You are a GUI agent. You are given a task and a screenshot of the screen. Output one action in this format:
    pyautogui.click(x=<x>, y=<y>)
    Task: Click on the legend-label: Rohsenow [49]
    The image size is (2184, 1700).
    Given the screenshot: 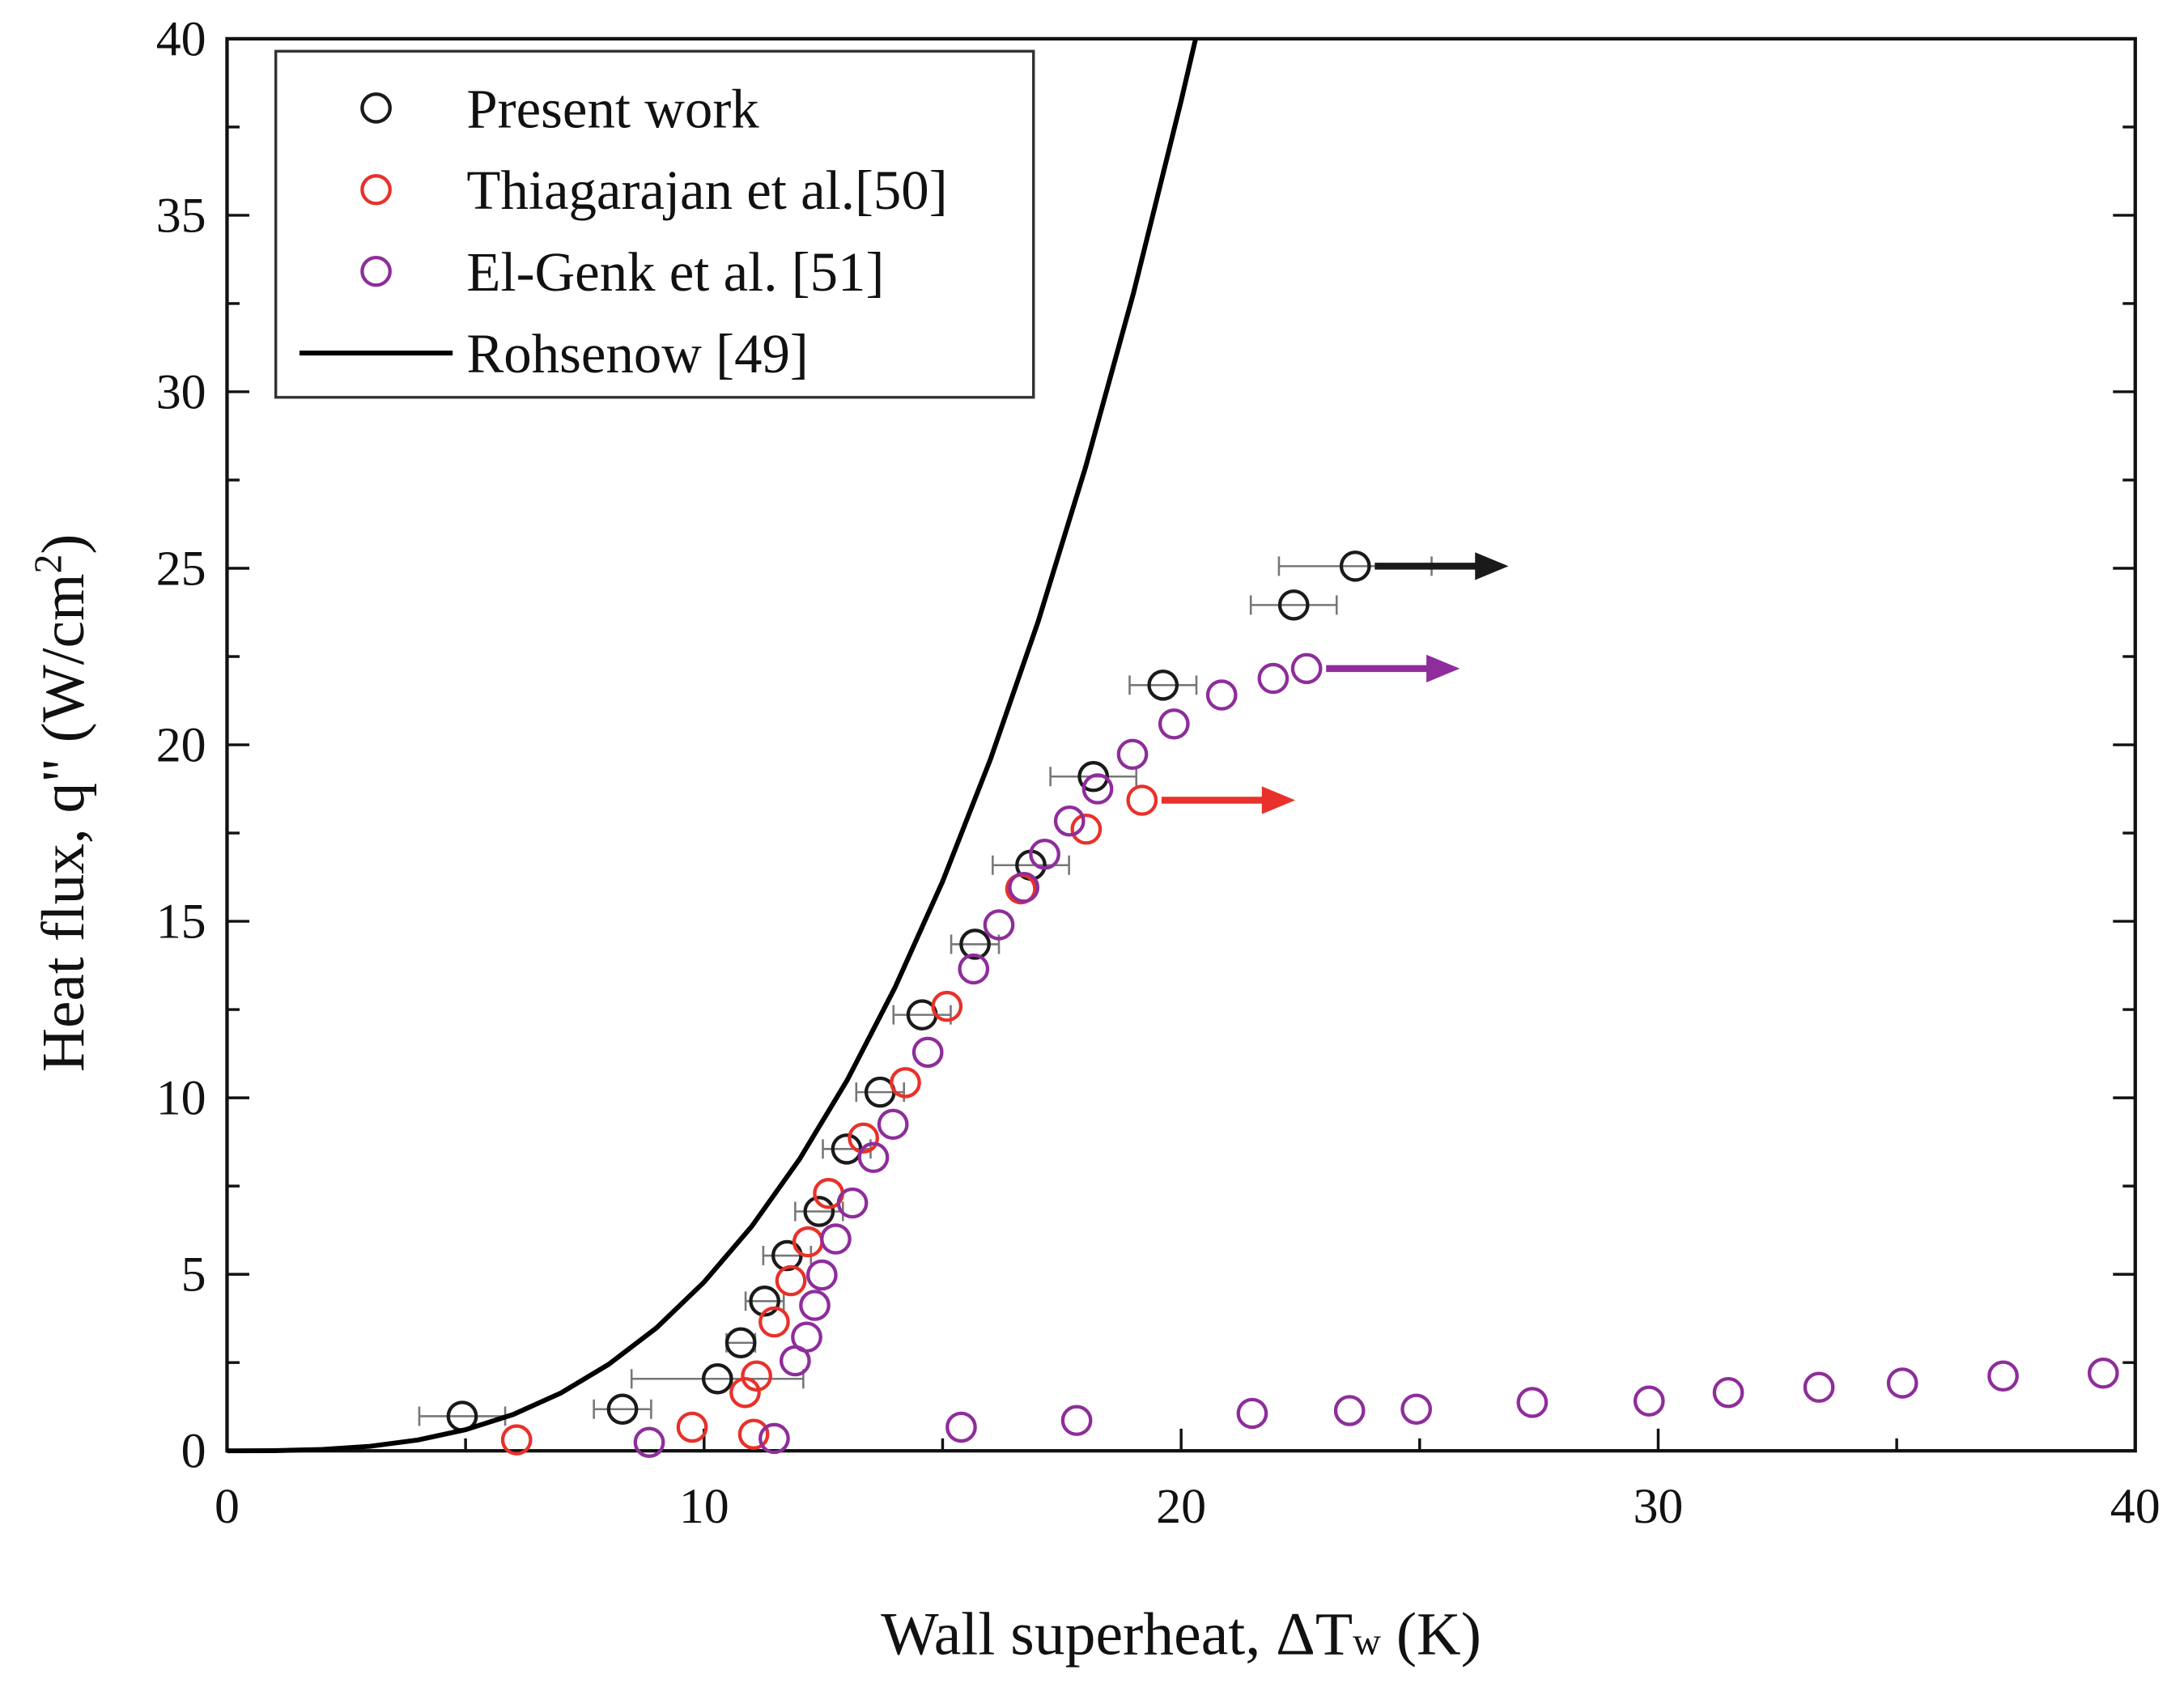 What is the action you would take?
    pyautogui.click(x=637, y=354)
    